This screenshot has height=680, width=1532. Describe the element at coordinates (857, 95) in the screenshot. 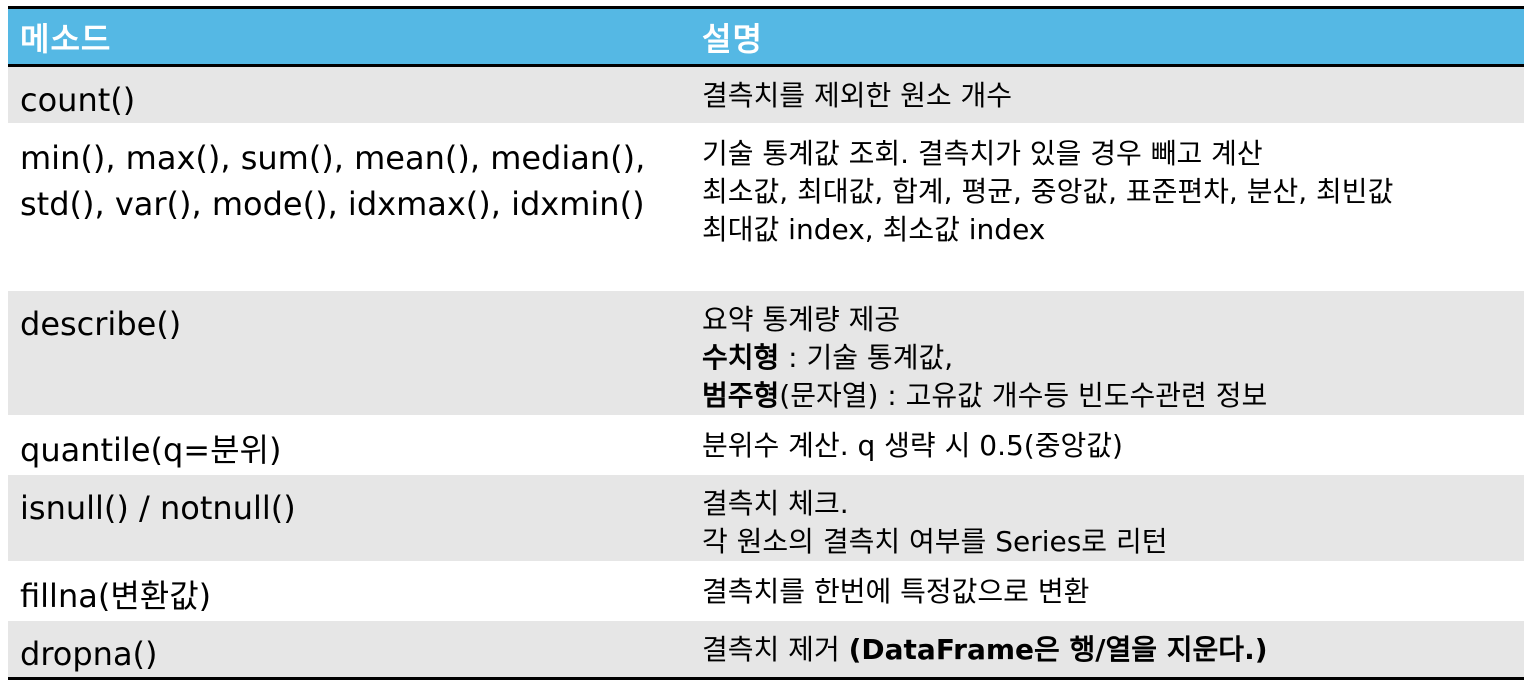

I see `description-text: 결측치를 제외한 원소 개수` at that location.